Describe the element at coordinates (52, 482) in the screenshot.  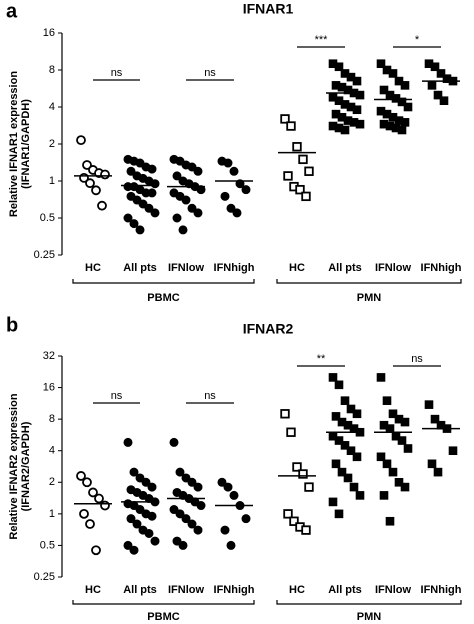
I see `y-tick-label: 2` at that location.